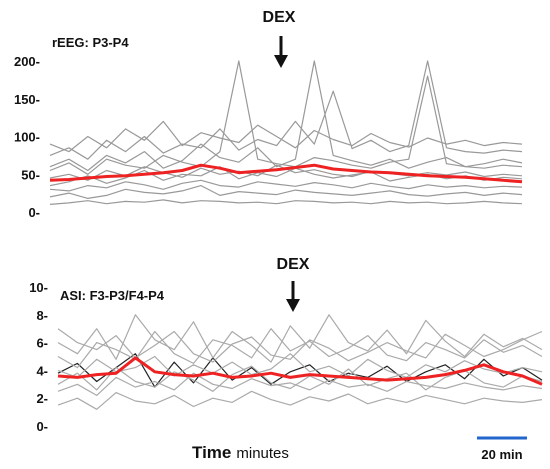 The height and width of the screenshot is (469, 550). I want to click on panel-label-top: rEEG: P3-P4, so click(90, 42).